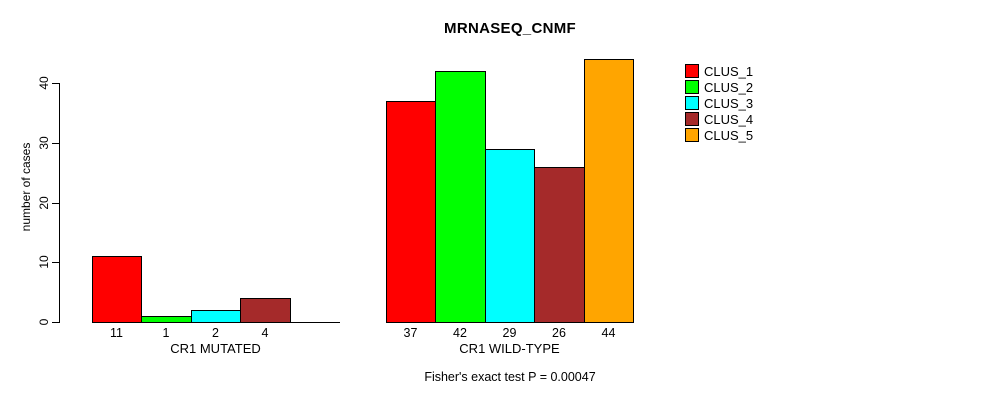 The width and height of the screenshot is (990, 400). I want to click on legend-label: CLUS_5, so click(729, 135).